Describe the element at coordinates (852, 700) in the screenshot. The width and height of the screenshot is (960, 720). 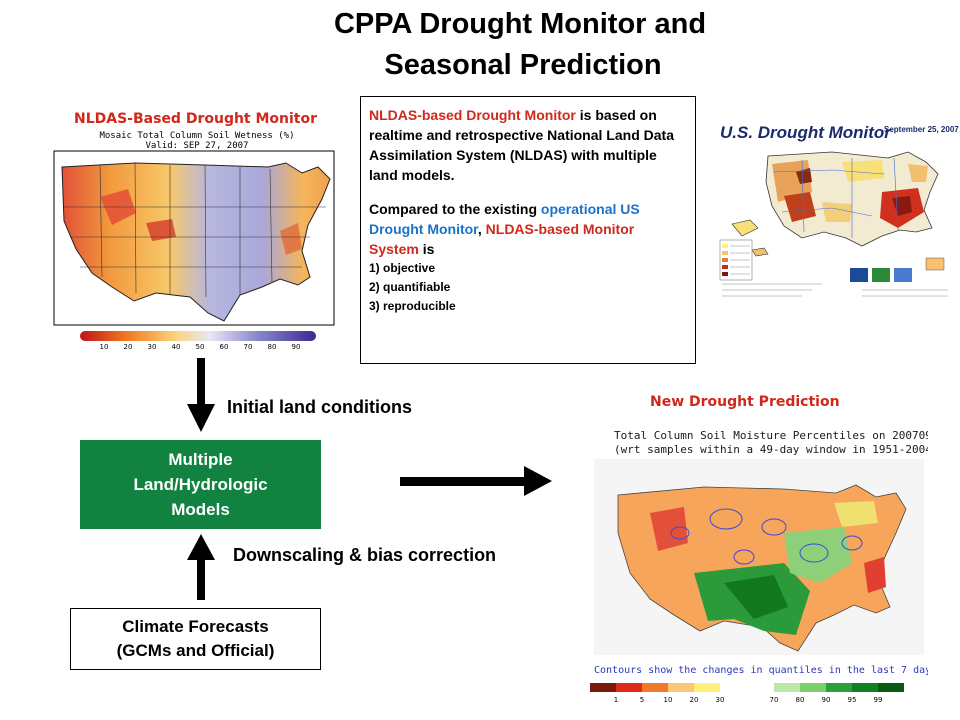
I see `prediction-tick-8: 95` at that location.